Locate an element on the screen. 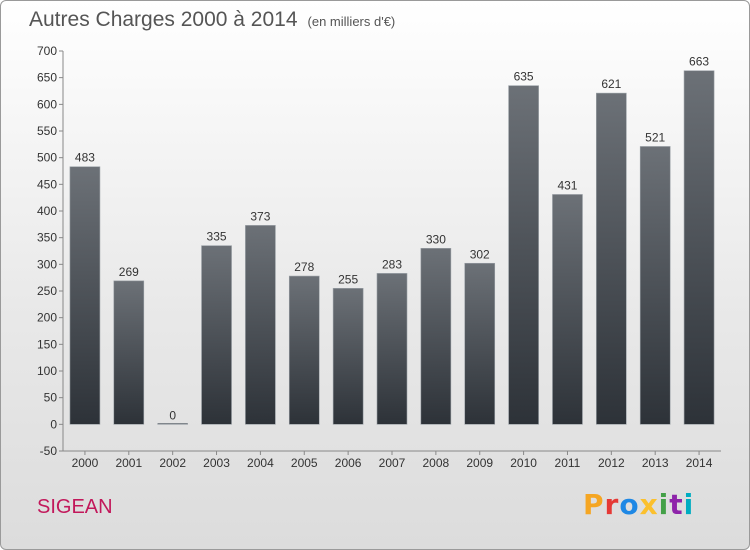 Image resolution: width=750 pixels, height=550 pixels. value-label-2003: 335 is located at coordinates (217, 237).